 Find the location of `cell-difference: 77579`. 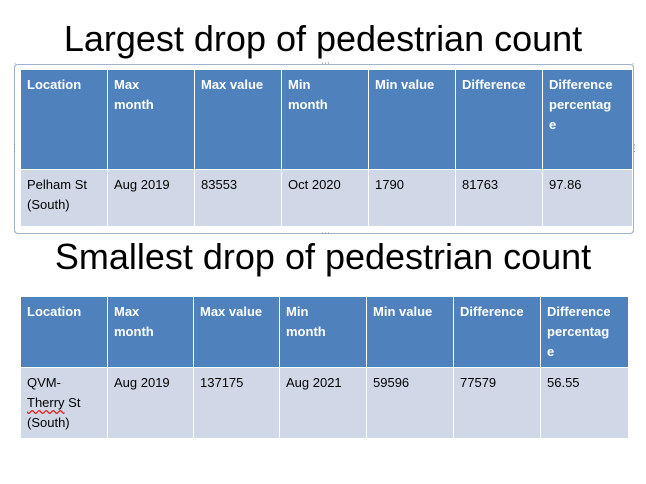

cell-difference: 77579 is located at coordinates (497, 403).